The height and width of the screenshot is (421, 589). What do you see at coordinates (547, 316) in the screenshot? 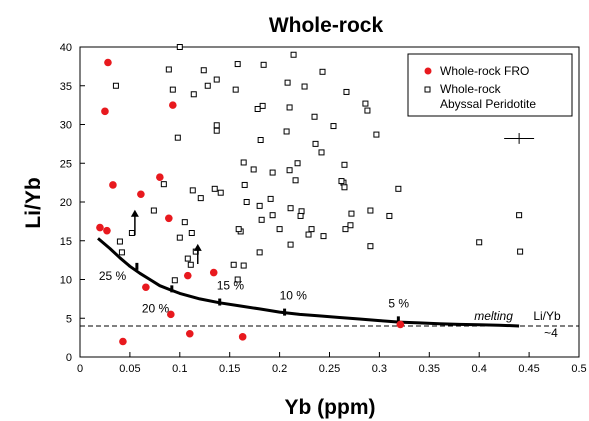
I see `reference-line-label-1: Li/Yb` at bounding box center [547, 316].